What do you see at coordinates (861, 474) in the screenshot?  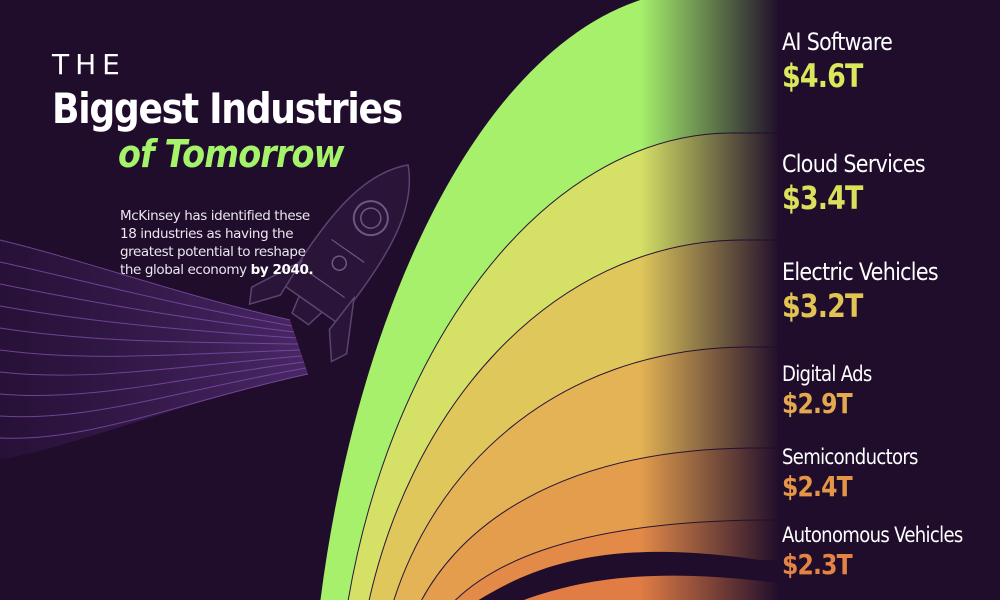 I see `industry-label-semiconductors: Semiconductors $2.4T` at bounding box center [861, 474].